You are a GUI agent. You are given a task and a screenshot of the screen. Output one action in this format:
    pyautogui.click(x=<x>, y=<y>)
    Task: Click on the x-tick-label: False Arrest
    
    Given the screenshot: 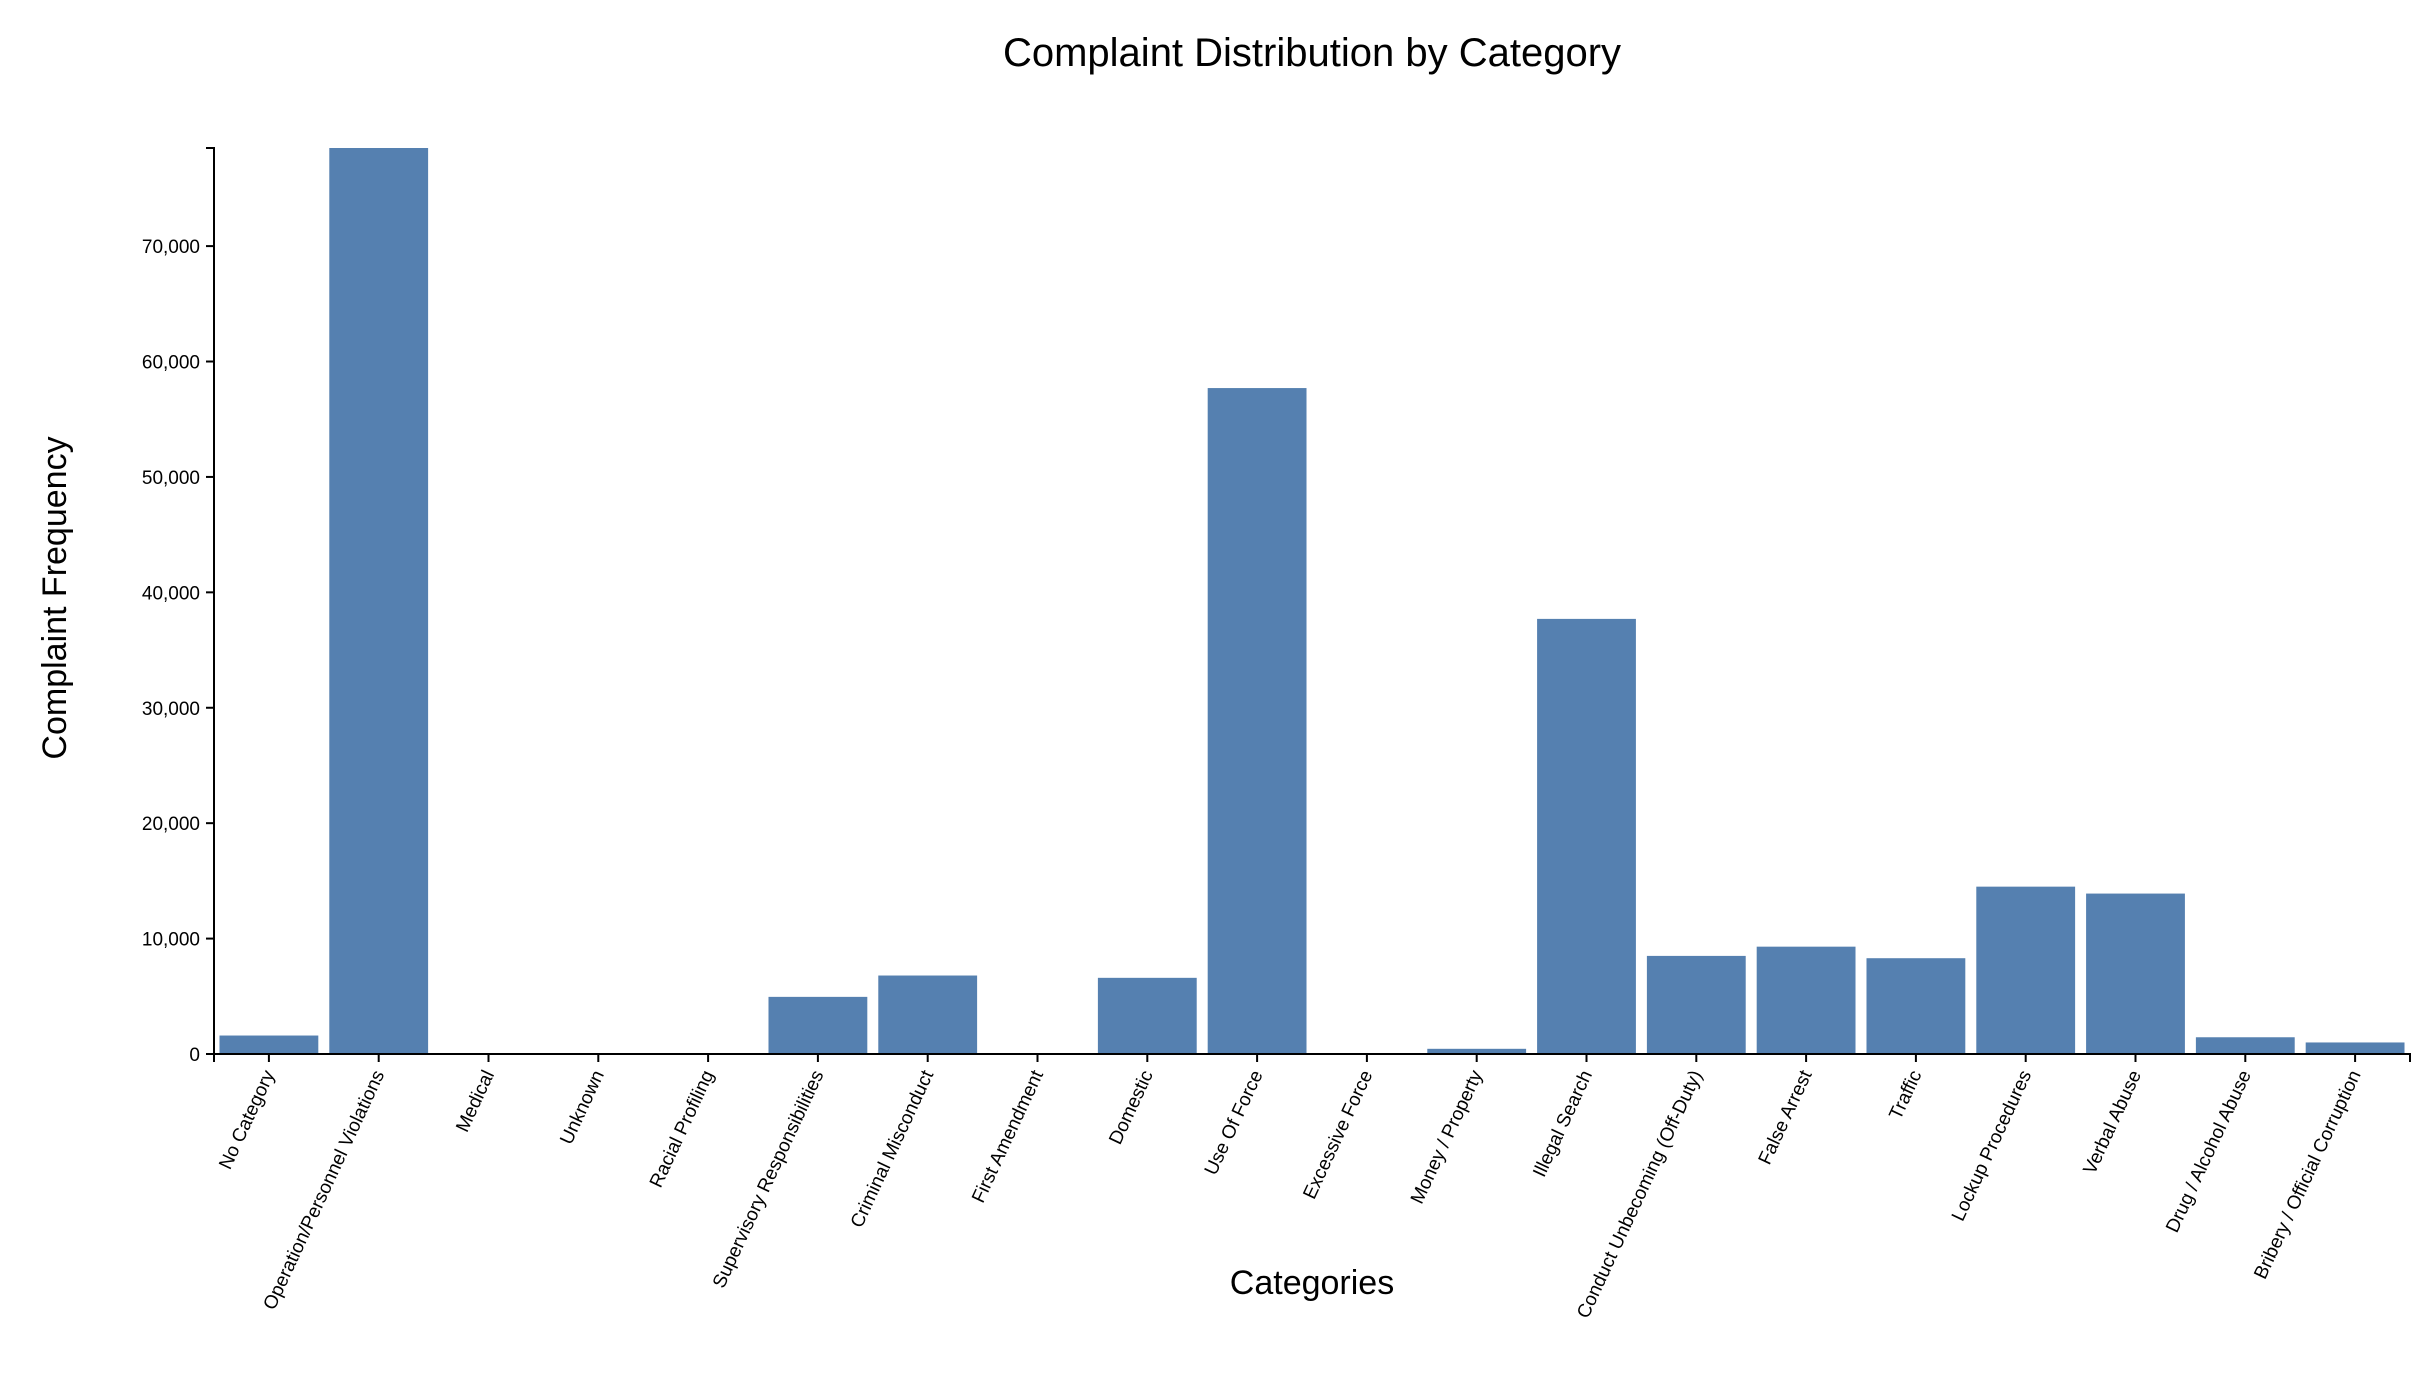 What is the action you would take?
    pyautogui.click(x=1786, y=1117)
    